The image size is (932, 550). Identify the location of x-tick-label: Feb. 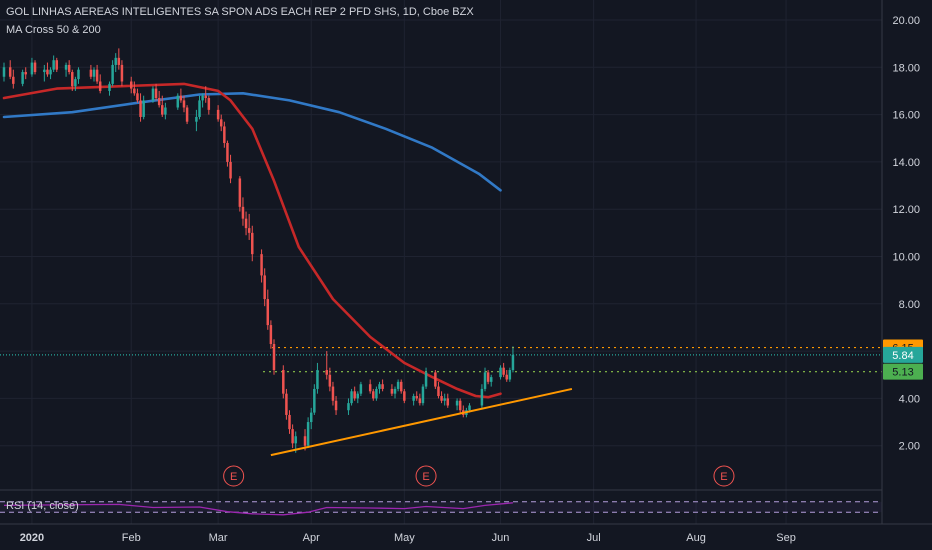
(131, 538).